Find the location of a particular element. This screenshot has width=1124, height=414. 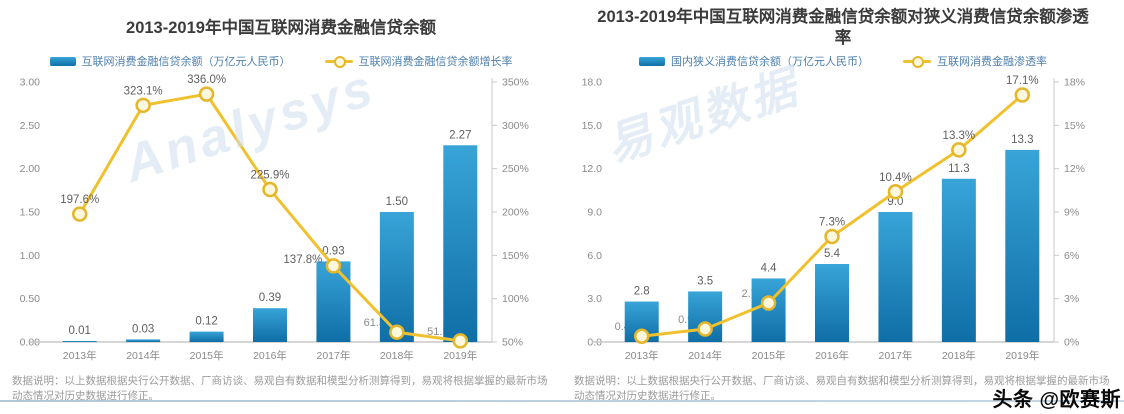

svg-text: 18% is located at coordinates (1074, 83).